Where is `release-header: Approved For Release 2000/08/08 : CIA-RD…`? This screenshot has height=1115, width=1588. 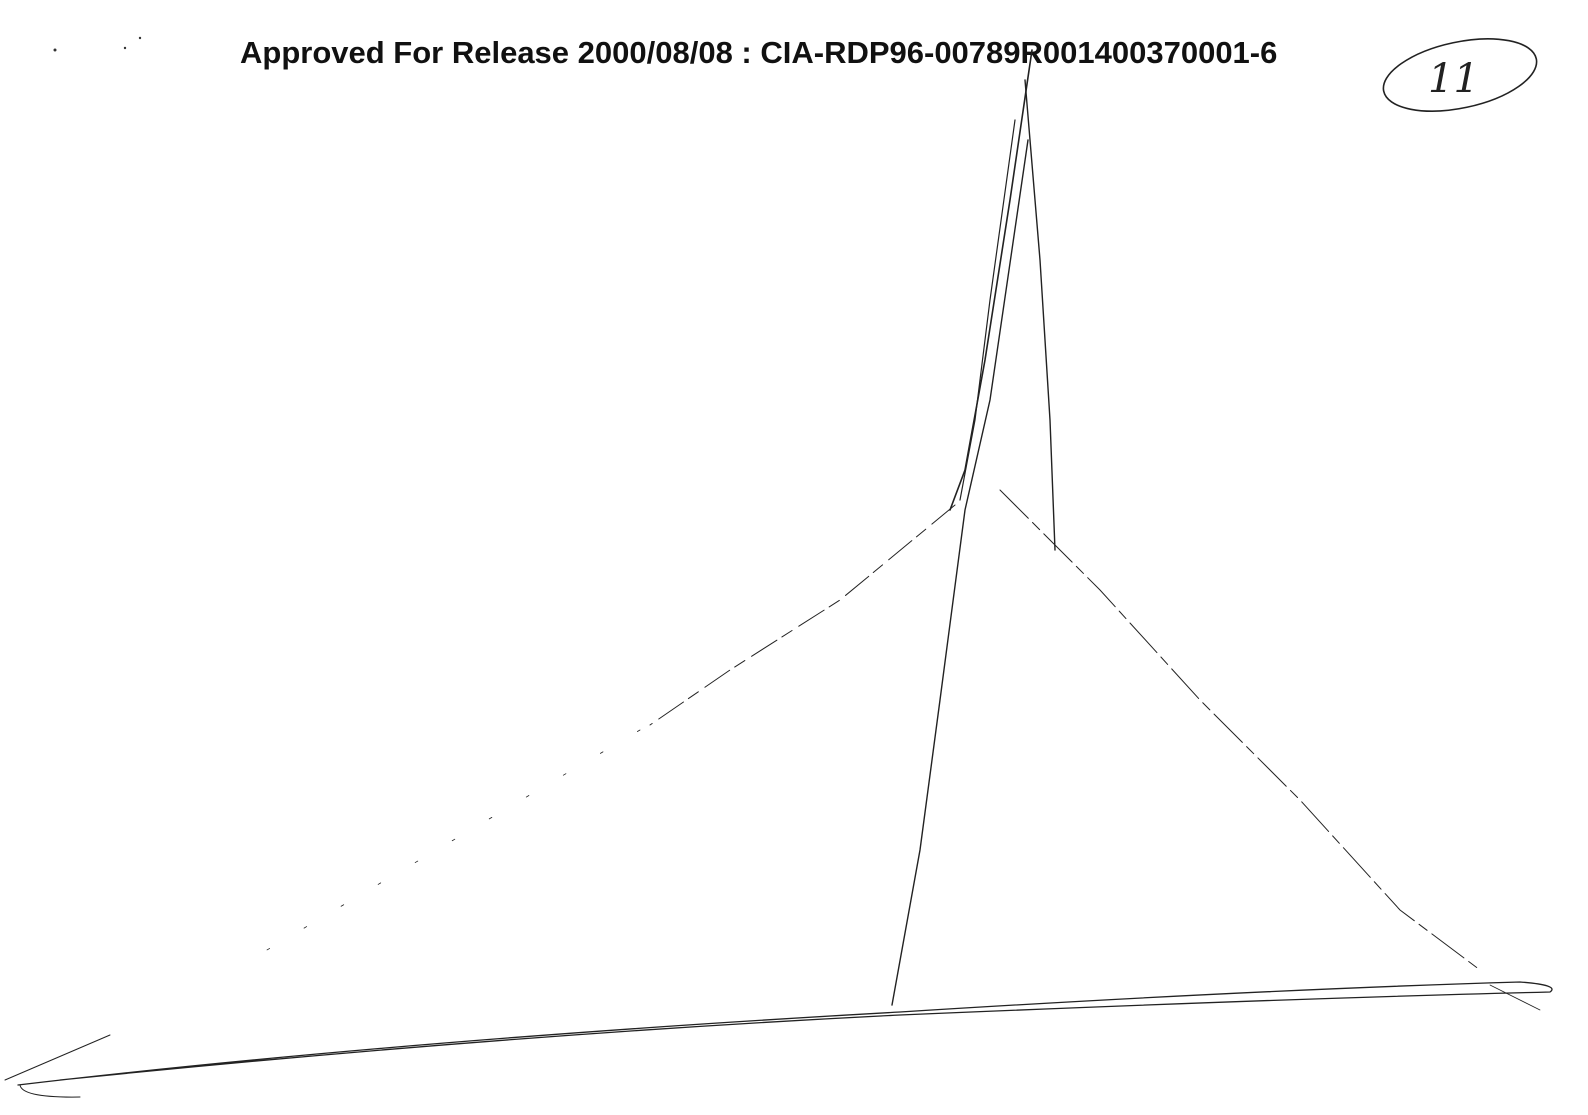
release-header: Approved For Release 2000/08/08 : CIA-RD… is located at coordinates (758, 52).